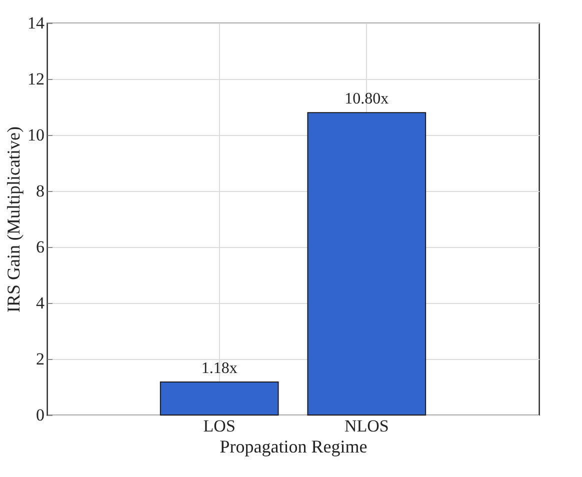 The height and width of the screenshot is (477, 582). What do you see at coordinates (294, 446) in the screenshot?
I see `x-axis-title: Propagation Regime` at bounding box center [294, 446].